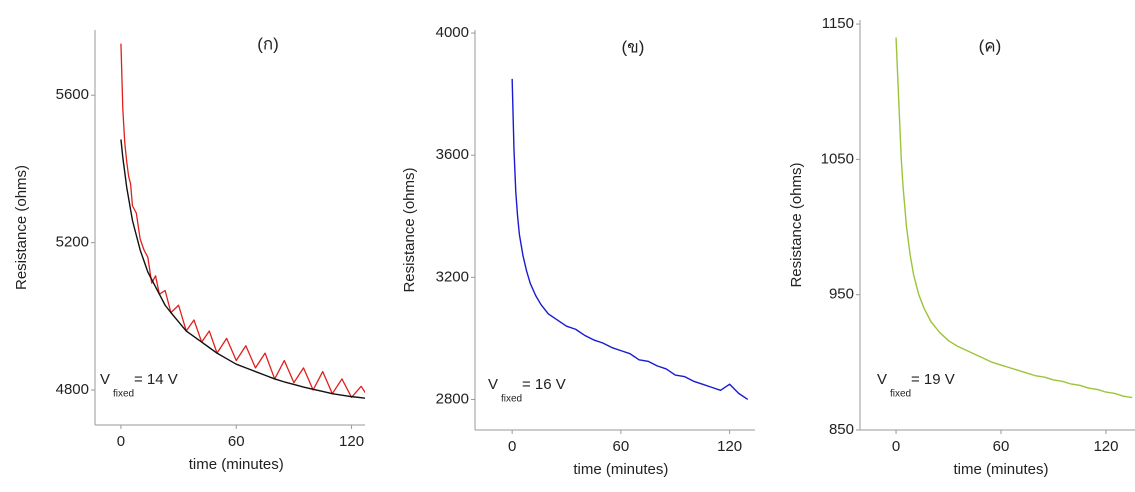  What do you see at coordinates (933, 379) in the screenshot?
I see `annotation-text: = 19 V` at bounding box center [933, 379].